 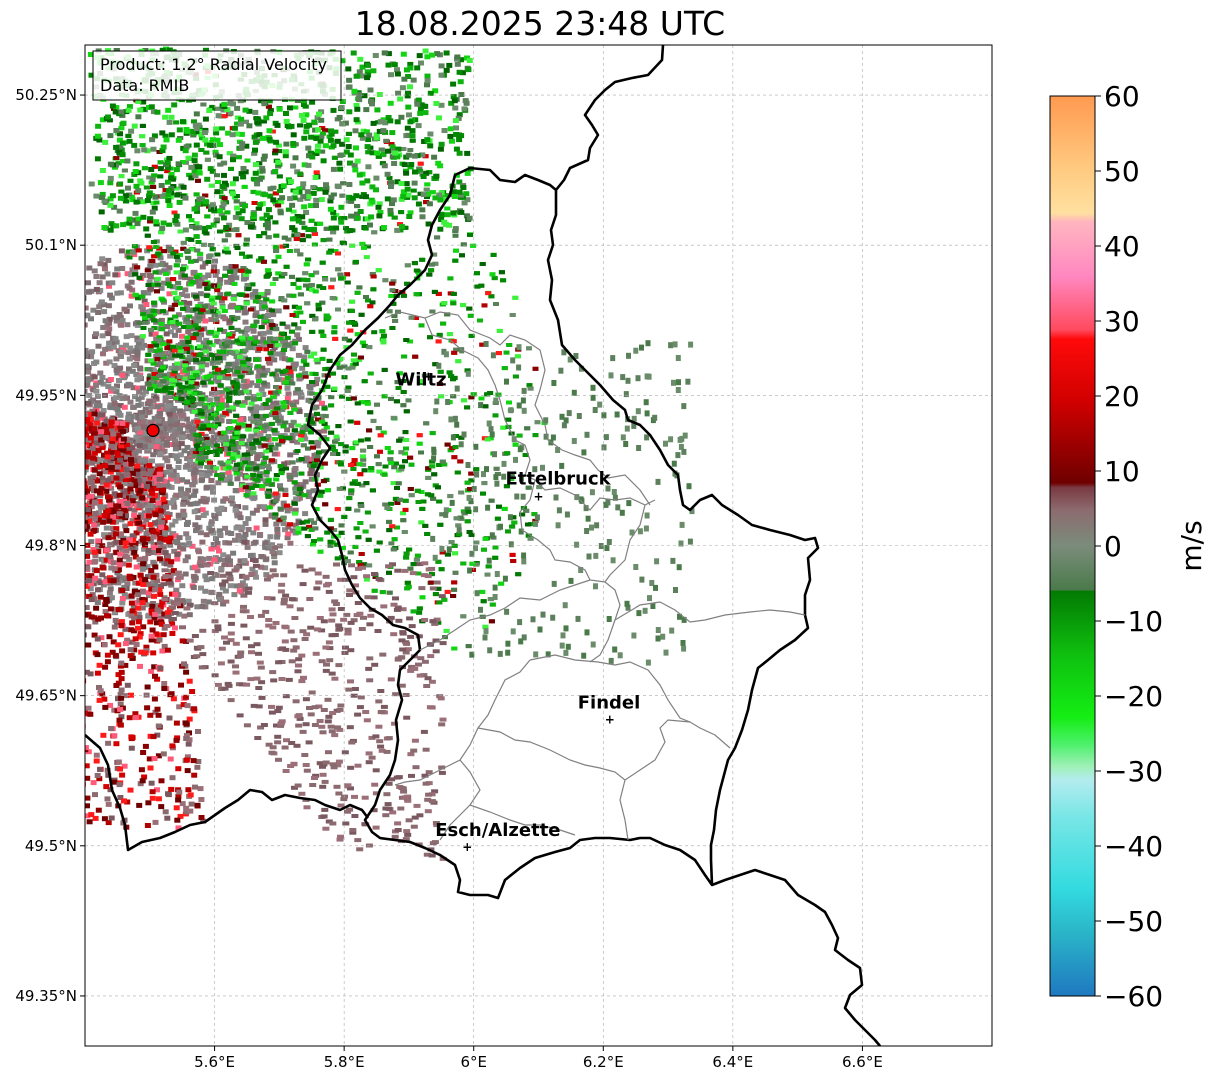 I want to click on radar-site-marker, so click(x=153, y=430).